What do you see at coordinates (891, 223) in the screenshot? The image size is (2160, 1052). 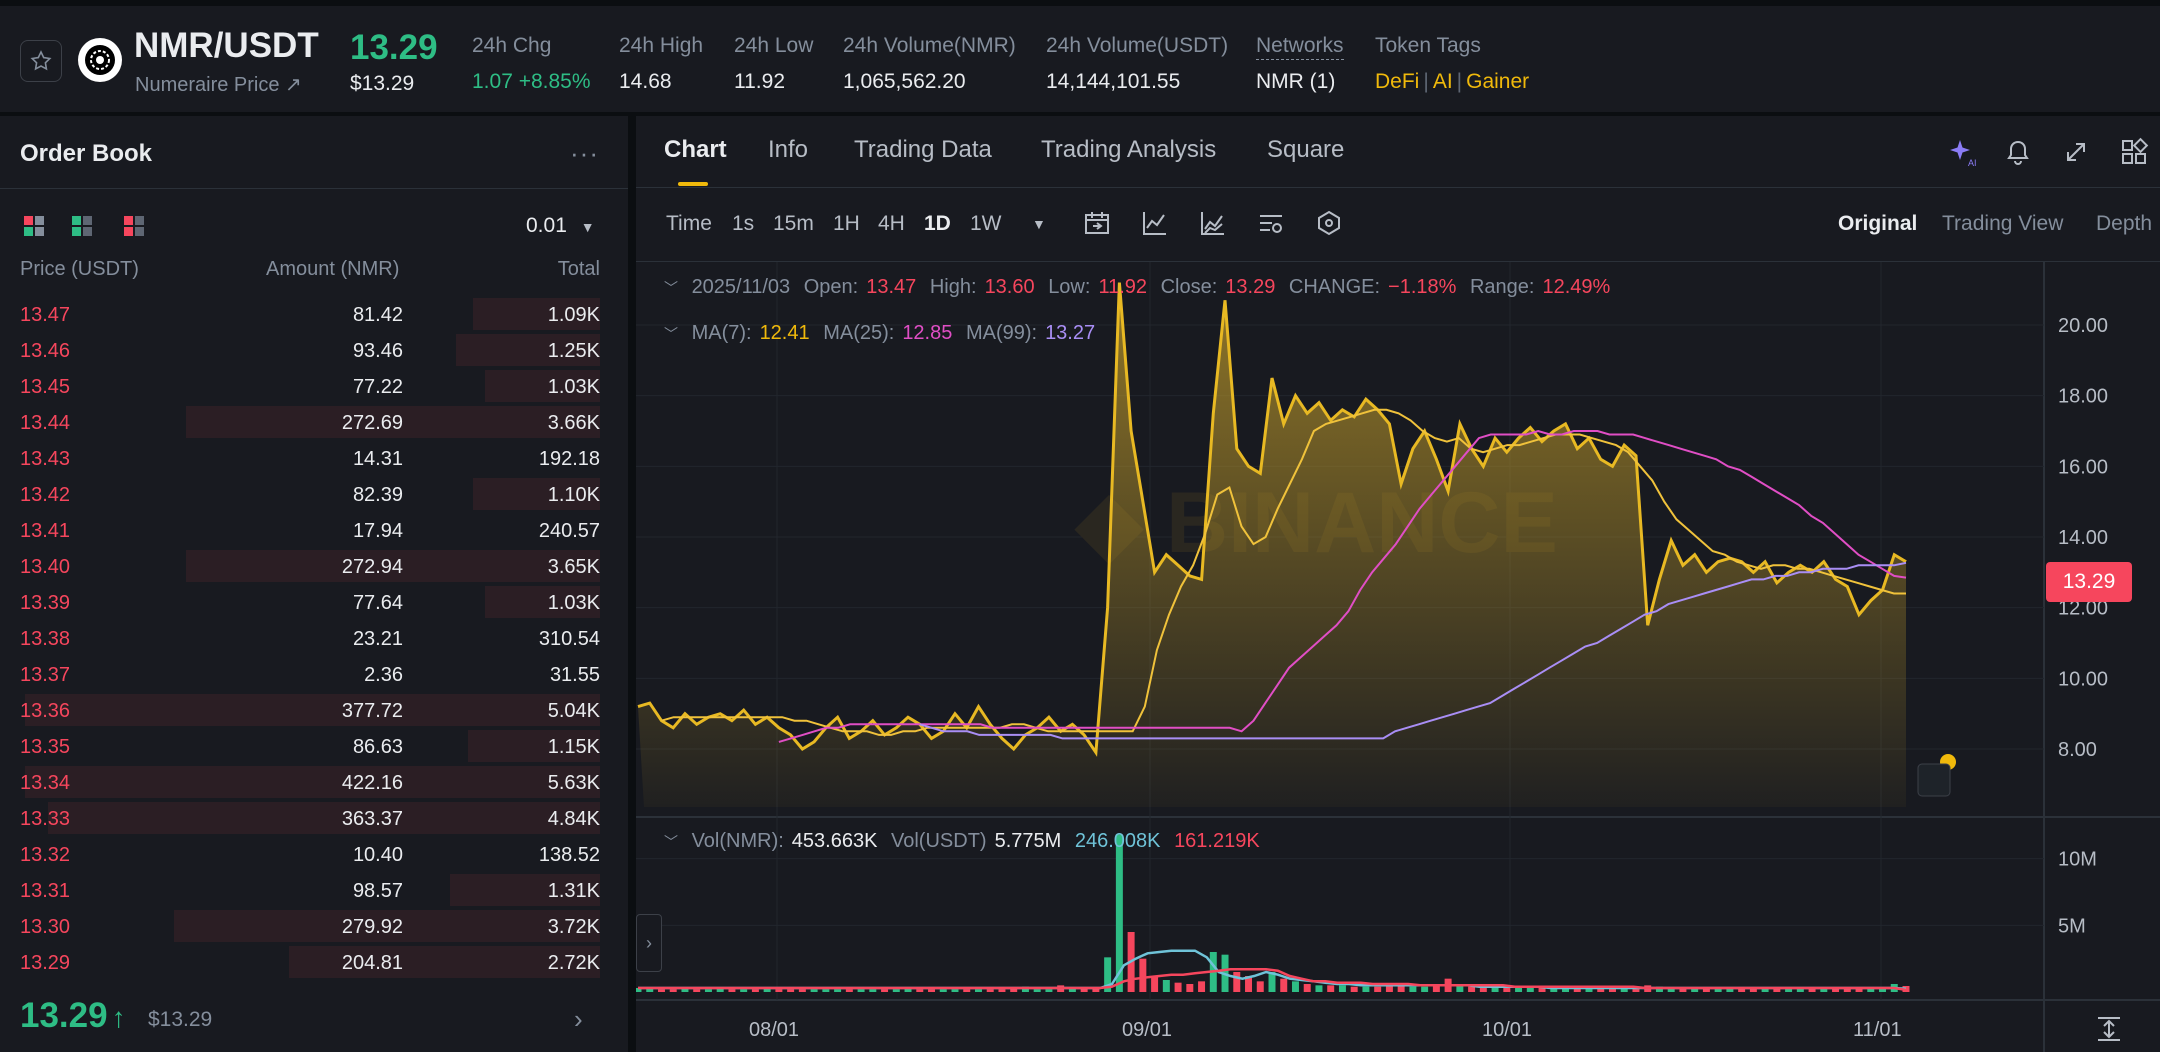 I see `tf-4h: 4H` at bounding box center [891, 223].